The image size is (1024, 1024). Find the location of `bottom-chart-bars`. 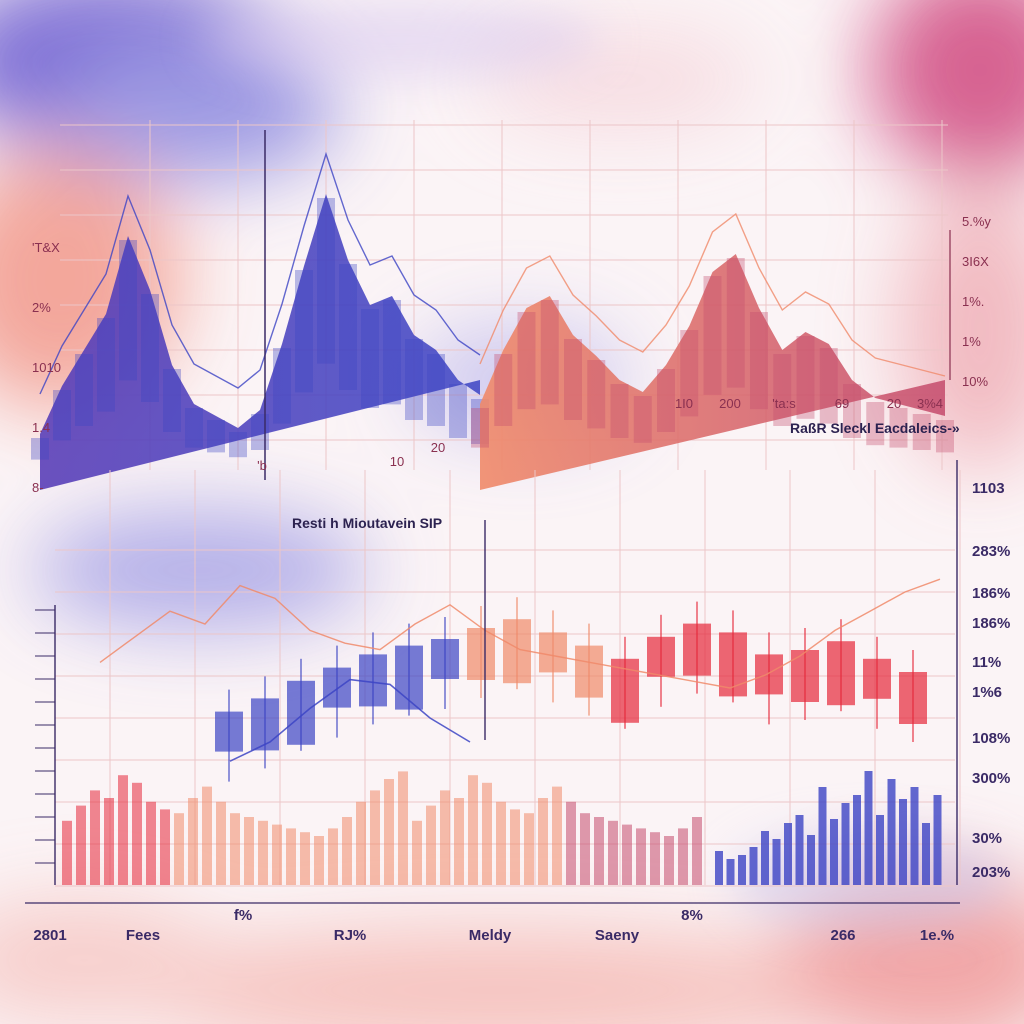

bottom-chart-bars is located at coordinates (502, 828).